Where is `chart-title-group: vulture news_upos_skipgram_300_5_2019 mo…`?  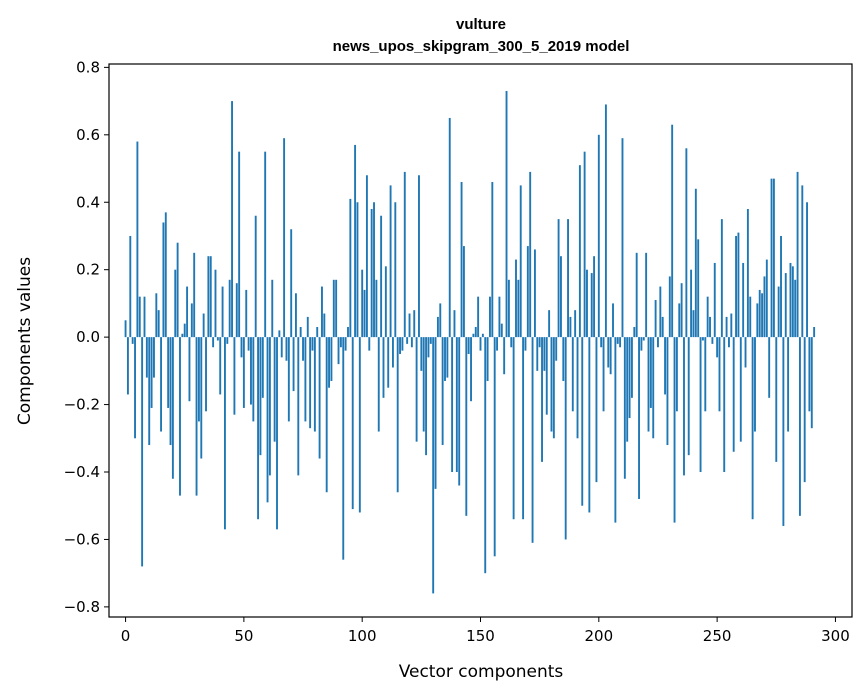 chart-title-group: vulture news_upos_skipgram_300_5_2019 mo… is located at coordinates (481, 35).